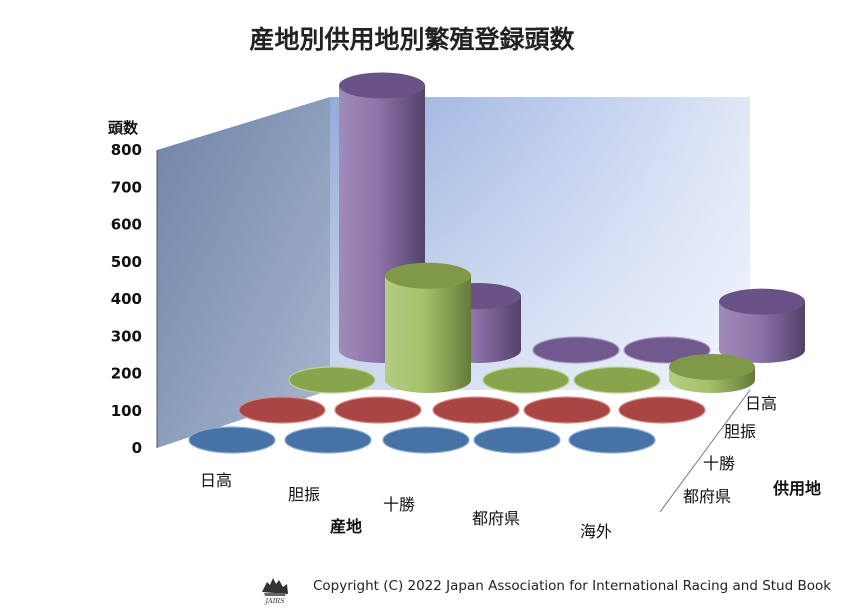  I want to click on bar-胆振-海外, so click(712, 373).